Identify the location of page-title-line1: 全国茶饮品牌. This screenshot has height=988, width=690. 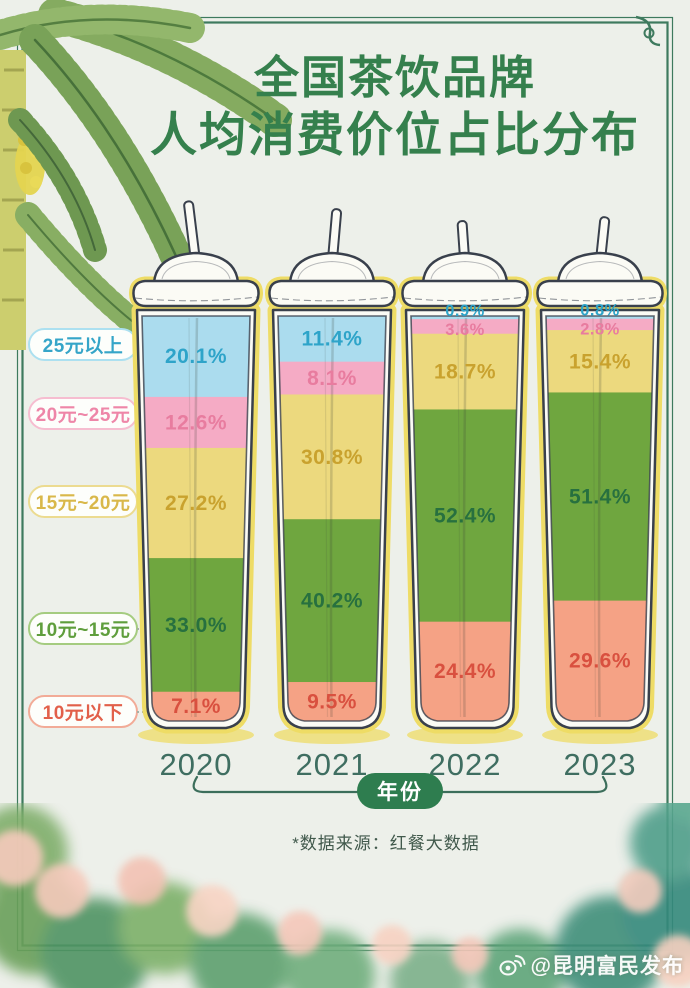
(394, 77).